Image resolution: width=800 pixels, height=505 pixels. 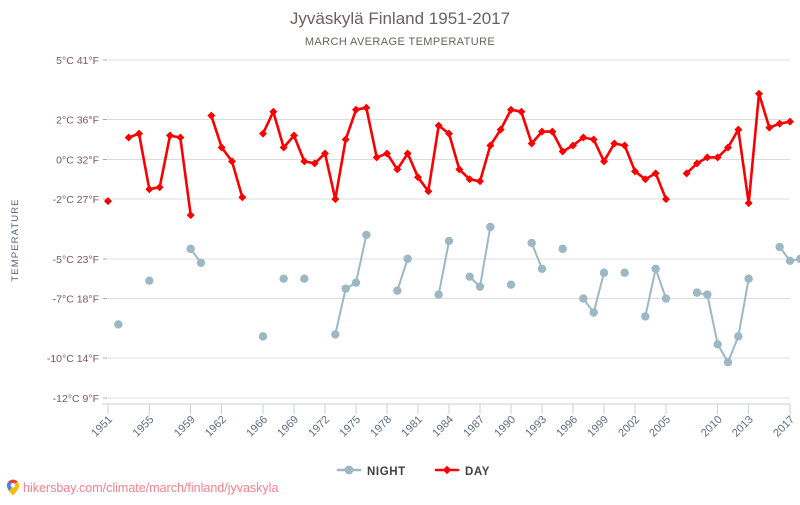 What do you see at coordinates (712, 427) in the screenshot?
I see `x-axis-label: 2010` at bounding box center [712, 427].